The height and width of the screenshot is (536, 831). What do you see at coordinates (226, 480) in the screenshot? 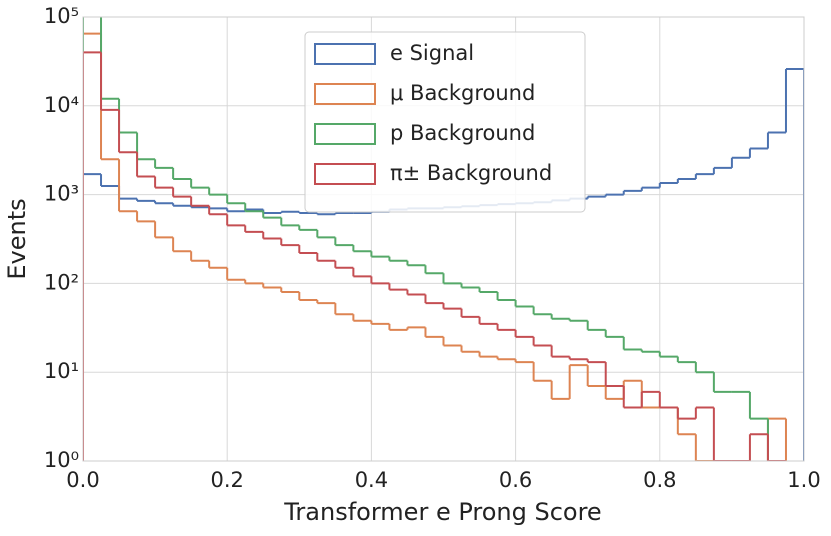
I see `x-tick-label: 0.2` at bounding box center [226, 480].